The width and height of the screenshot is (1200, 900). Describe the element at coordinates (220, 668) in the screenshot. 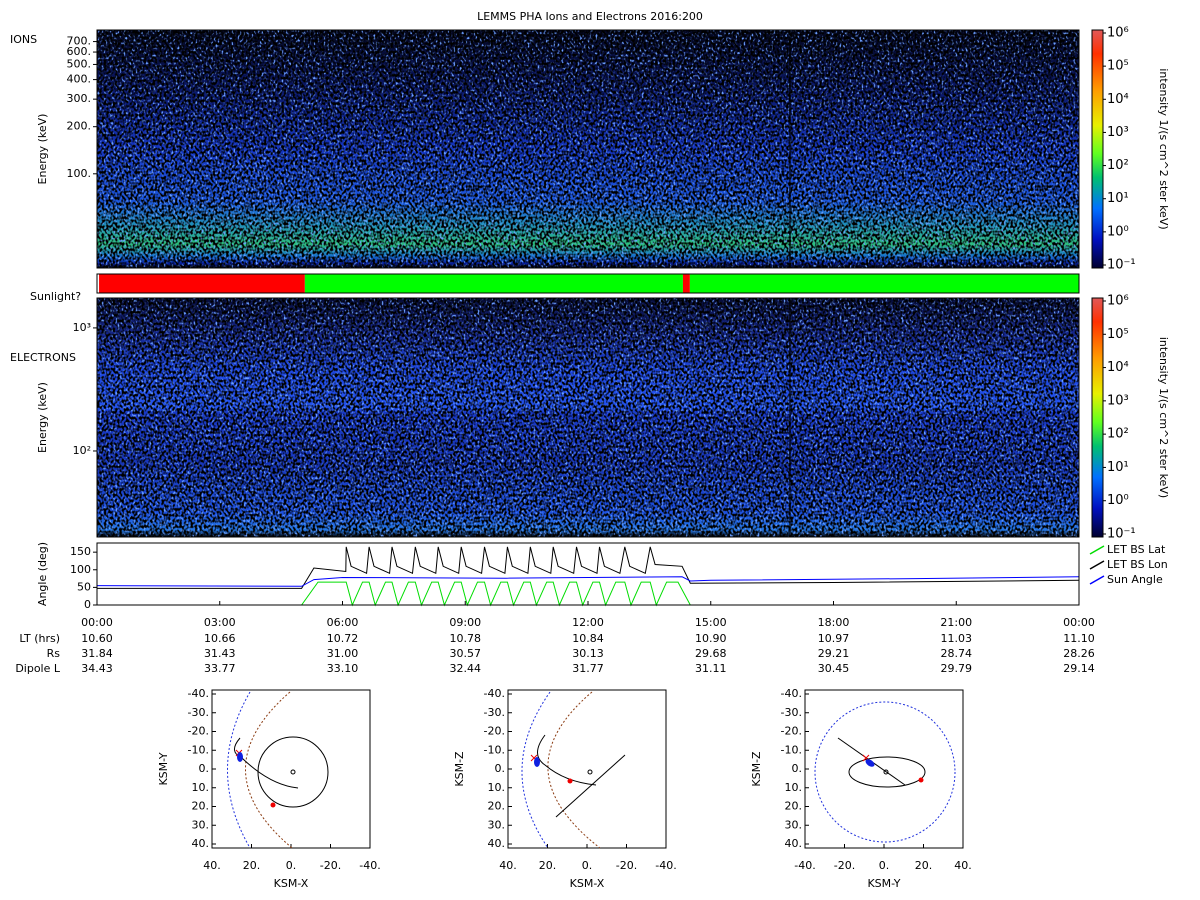

I see `ephemeris-value: 33.77` at that location.